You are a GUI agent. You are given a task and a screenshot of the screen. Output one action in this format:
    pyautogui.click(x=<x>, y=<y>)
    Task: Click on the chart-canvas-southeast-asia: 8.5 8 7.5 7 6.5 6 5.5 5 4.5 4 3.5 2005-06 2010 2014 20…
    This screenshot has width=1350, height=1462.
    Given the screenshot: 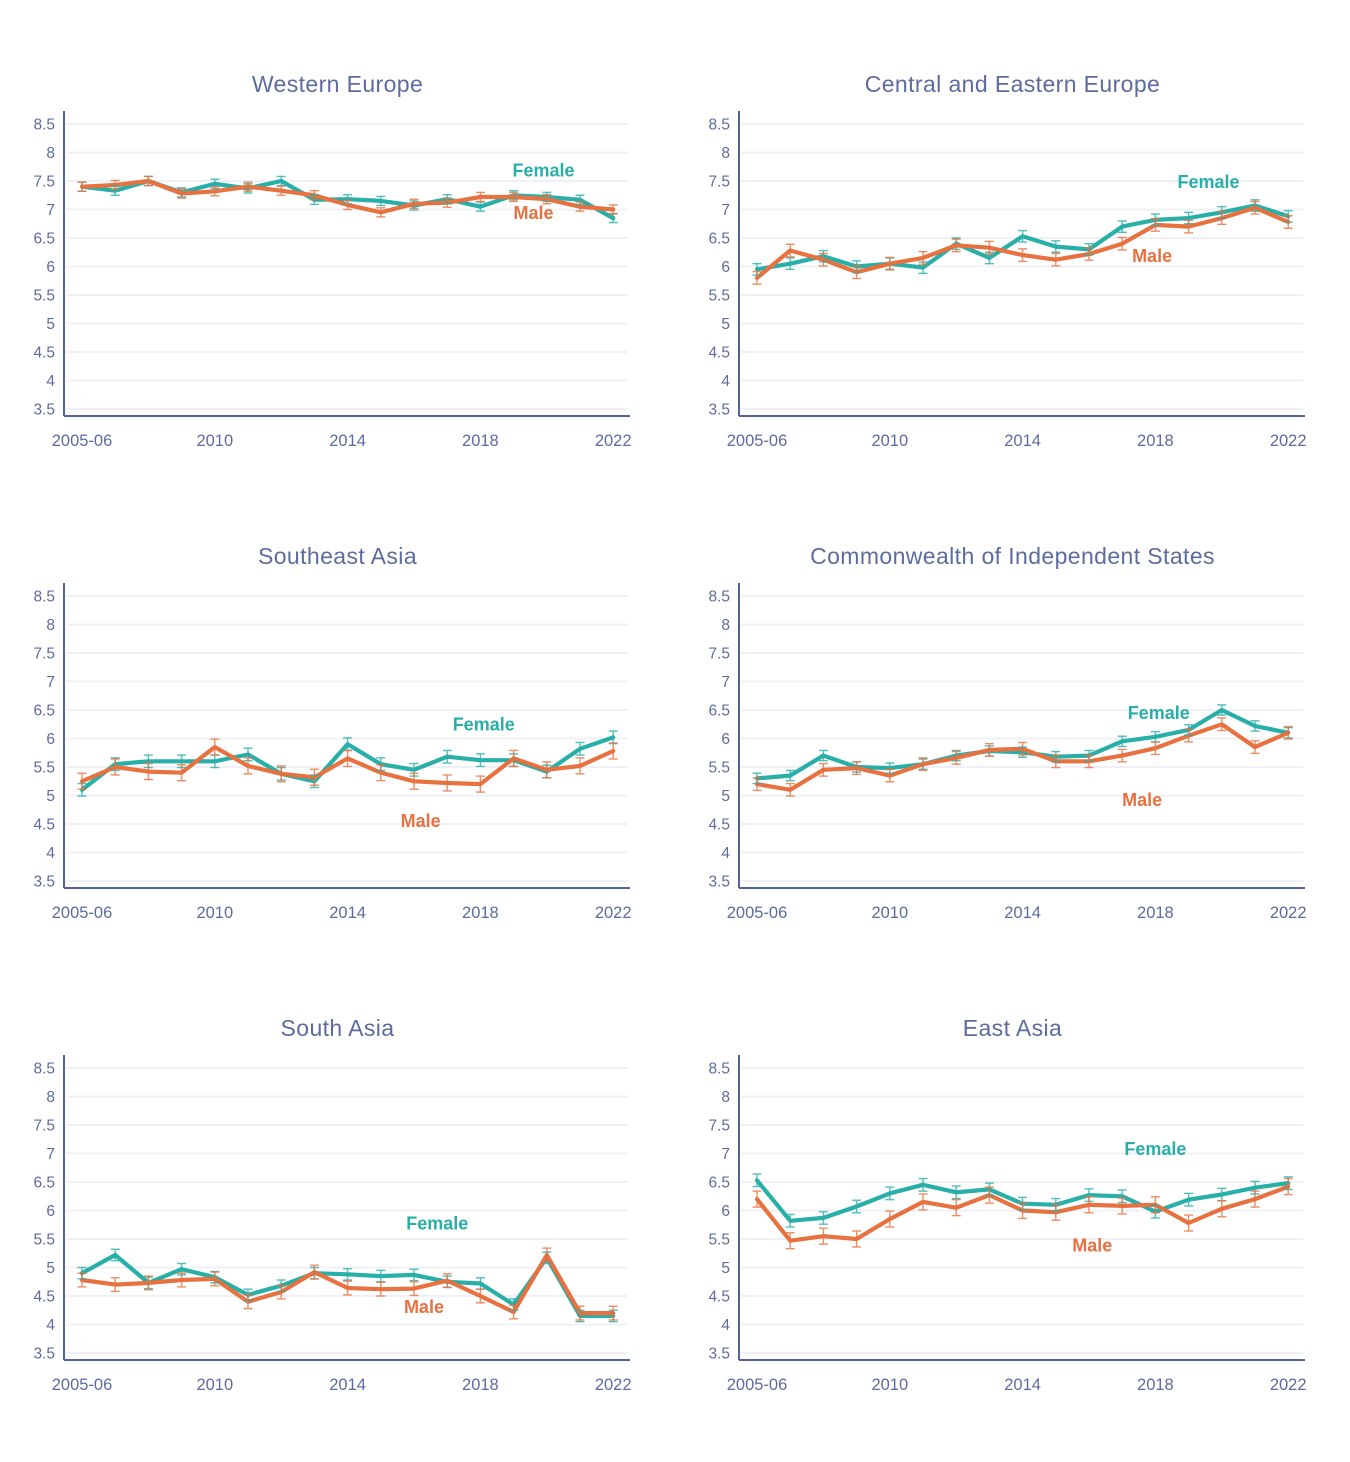 What is the action you would take?
    pyautogui.click(x=332, y=752)
    